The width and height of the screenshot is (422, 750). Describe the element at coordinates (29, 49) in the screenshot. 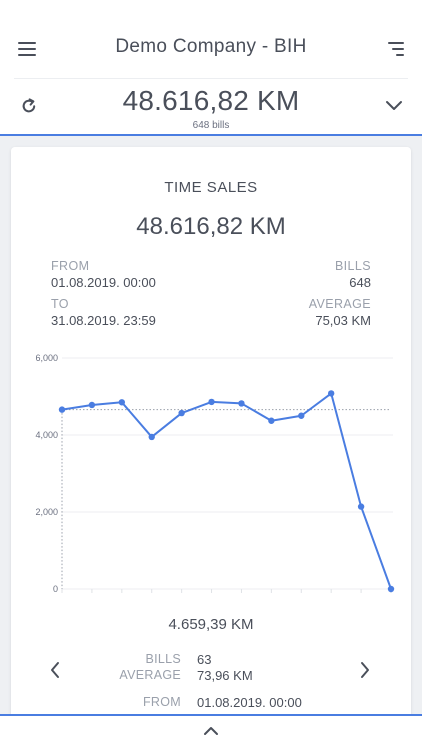

I see `hamburger-menu-icon` at that location.